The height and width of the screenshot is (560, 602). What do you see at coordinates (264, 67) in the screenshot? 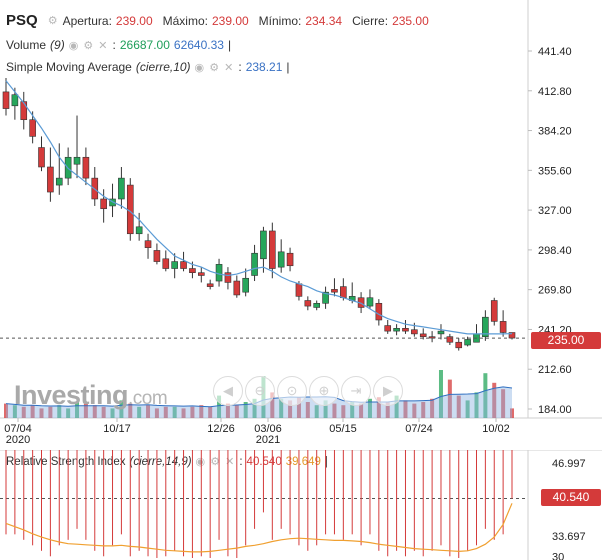
I see `sma-value: 238.21` at bounding box center [264, 67].